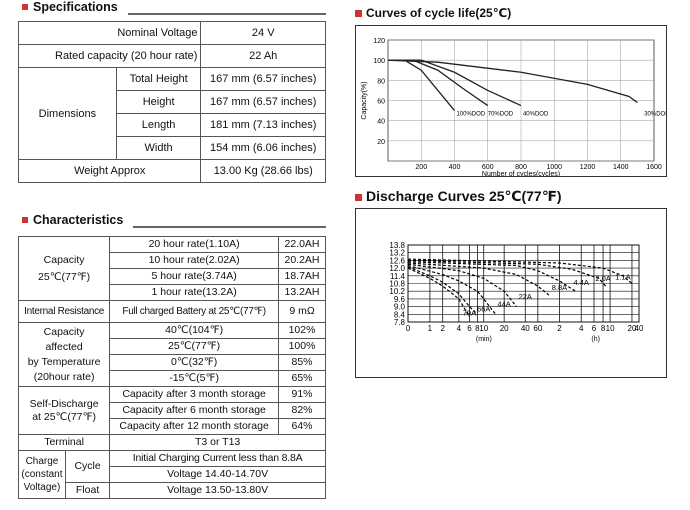  Describe the element at coordinates (381, 142) in the screenshot. I see `y-tick-label: 20` at that location.